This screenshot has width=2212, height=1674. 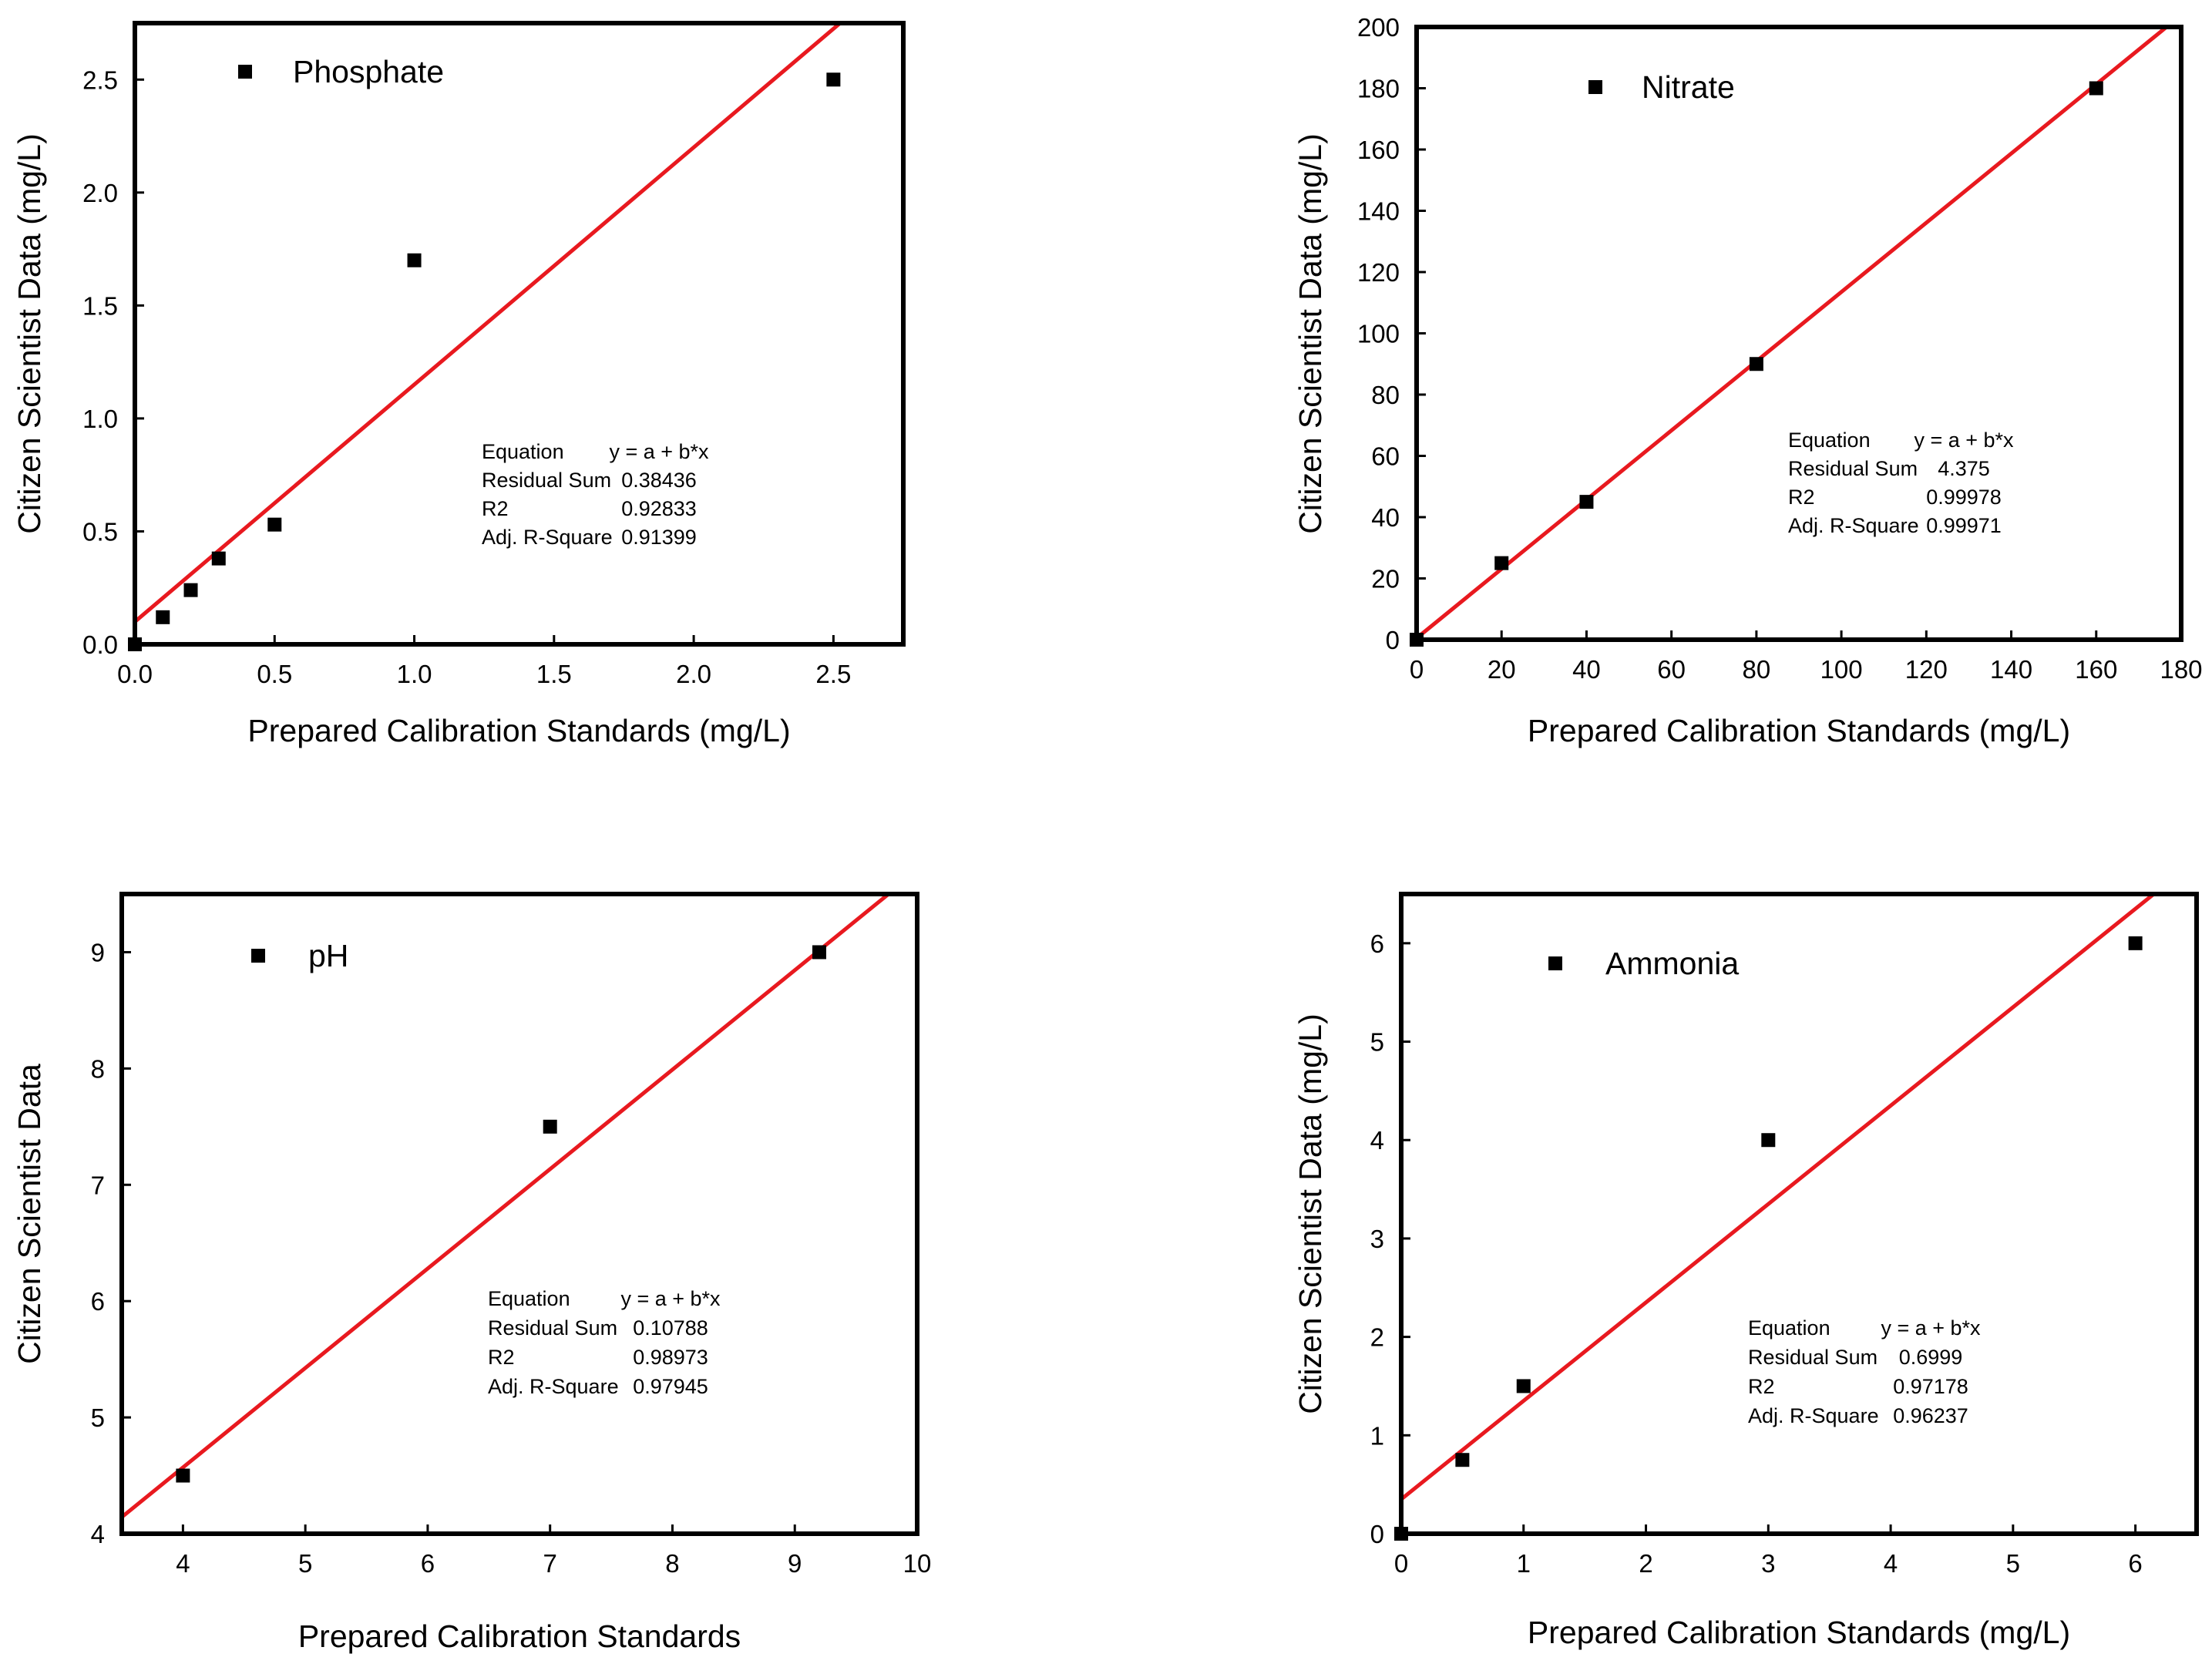 I want to click on phosphate-y-tick-label: 0.5, so click(x=100, y=531).